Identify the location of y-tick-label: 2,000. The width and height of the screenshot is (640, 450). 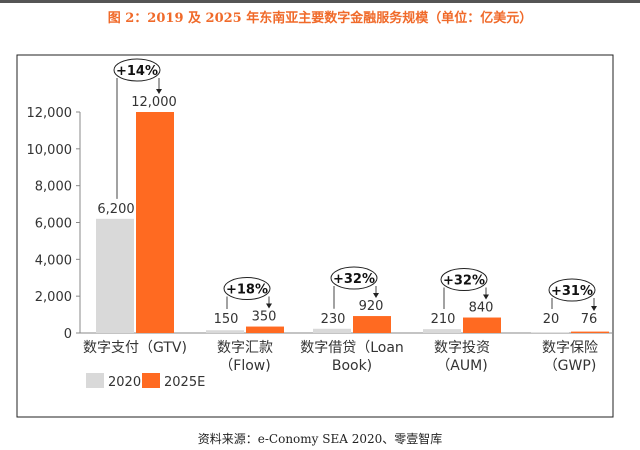
(53, 297).